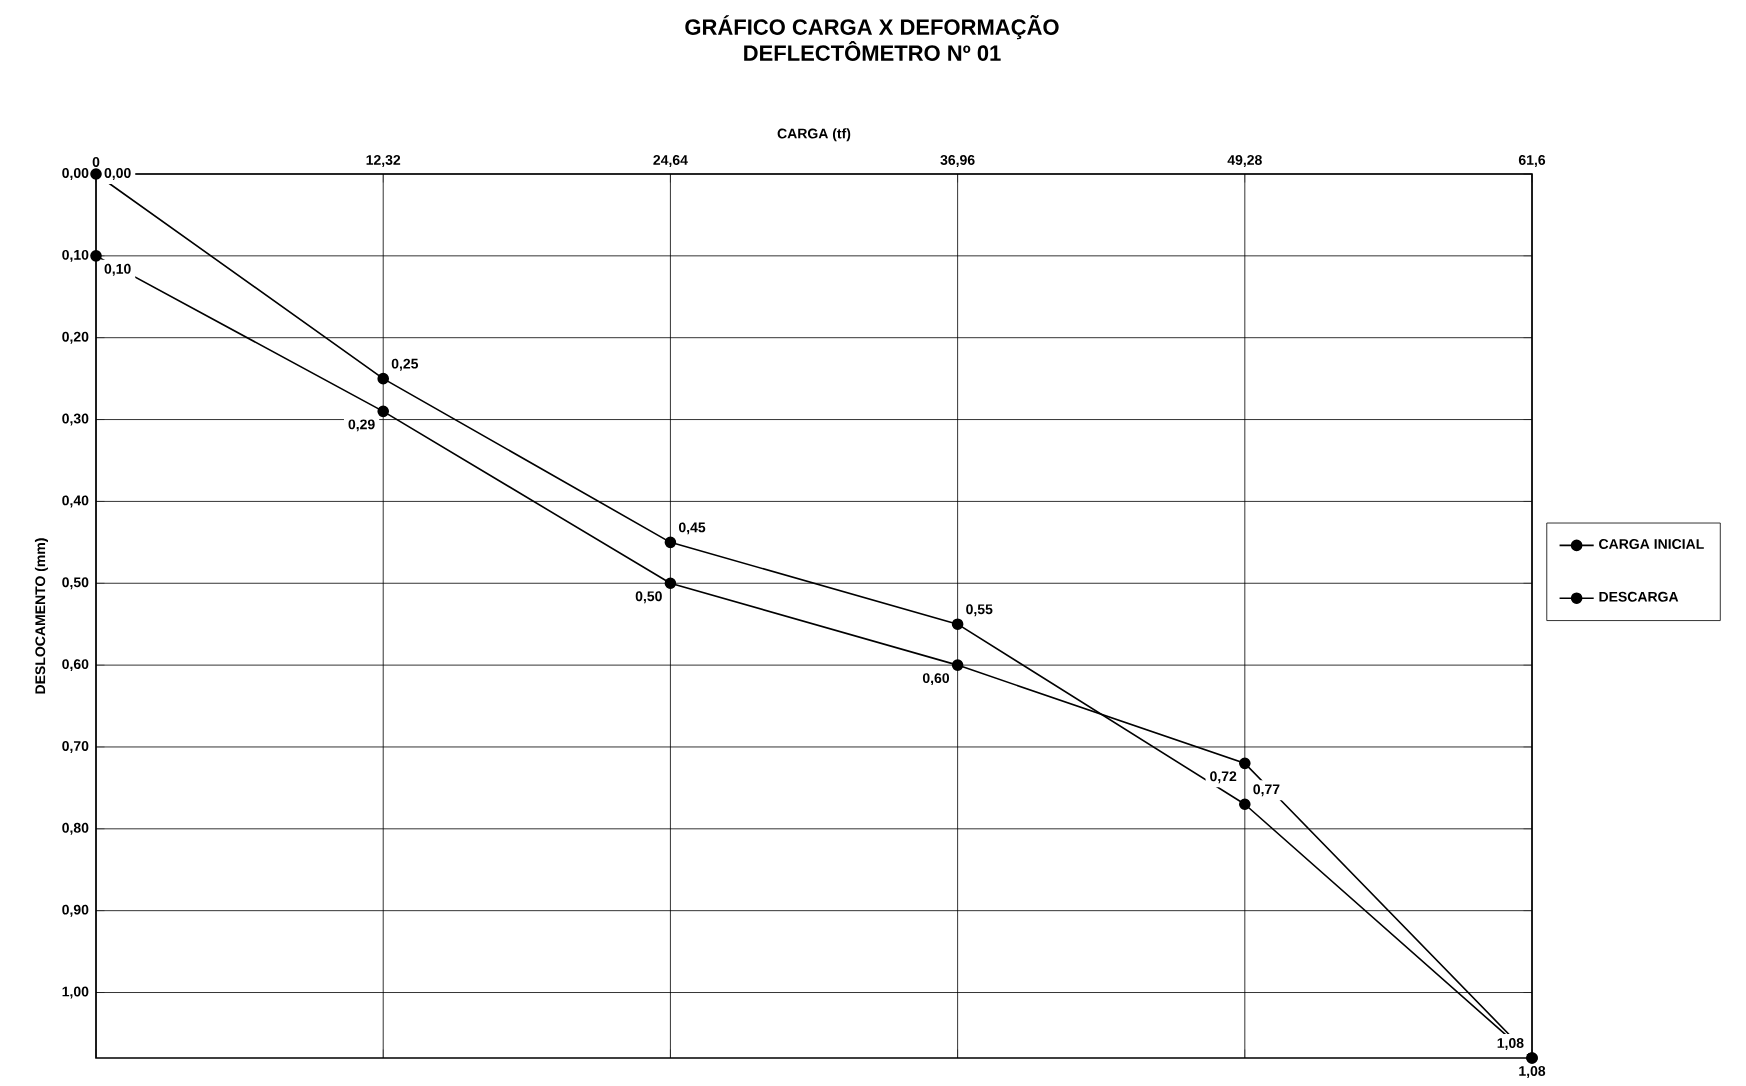  Describe the element at coordinates (670, 161) in the screenshot. I see `x-tick-label: 24,64` at that location.